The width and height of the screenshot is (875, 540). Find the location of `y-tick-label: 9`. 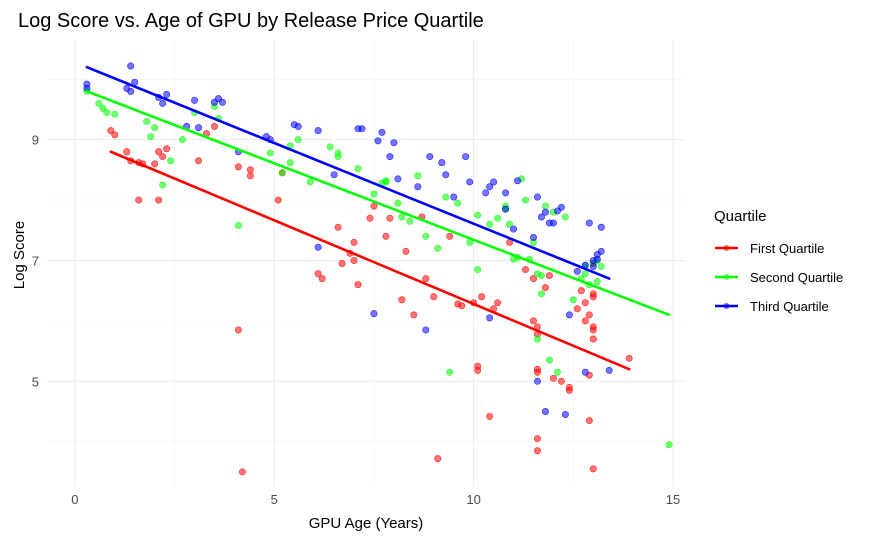

y-tick-label: 9 is located at coordinates (35, 140).